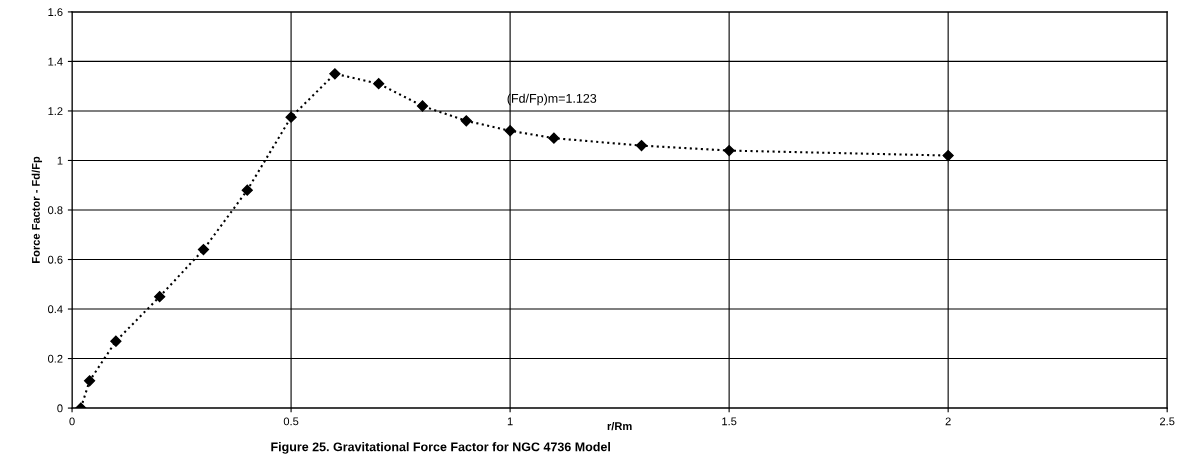 The height and width of the screenshot is (458, 1191). What do you see at coordinates (72, 421) in the screenshot?
I see `x-tick-label: 0` at bounding box center [72, 421].